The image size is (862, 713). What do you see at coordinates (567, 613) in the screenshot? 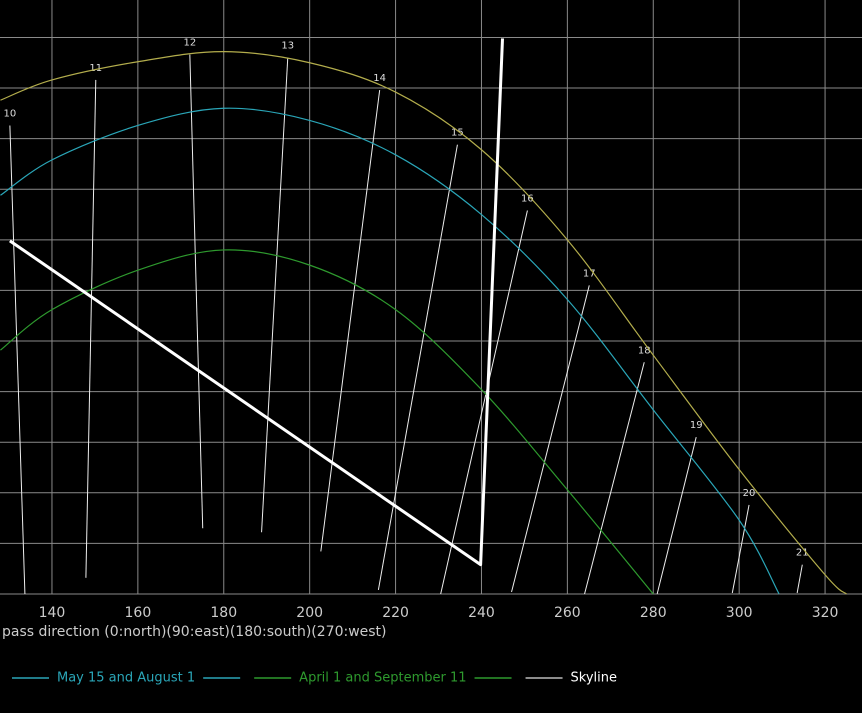
I see `x-tick-label: 260` at bounding box center [567, 613].